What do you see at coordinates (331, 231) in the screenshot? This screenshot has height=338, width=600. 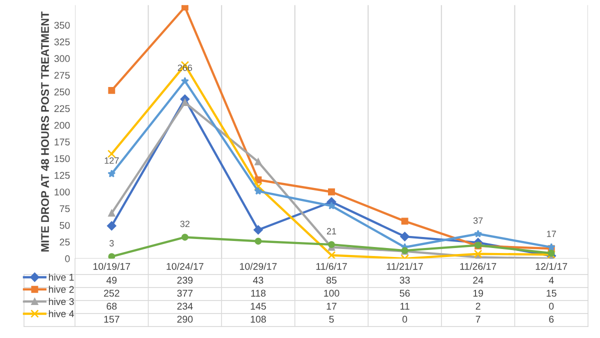 I see `data-label: 21` at bounding box center [331, 231].